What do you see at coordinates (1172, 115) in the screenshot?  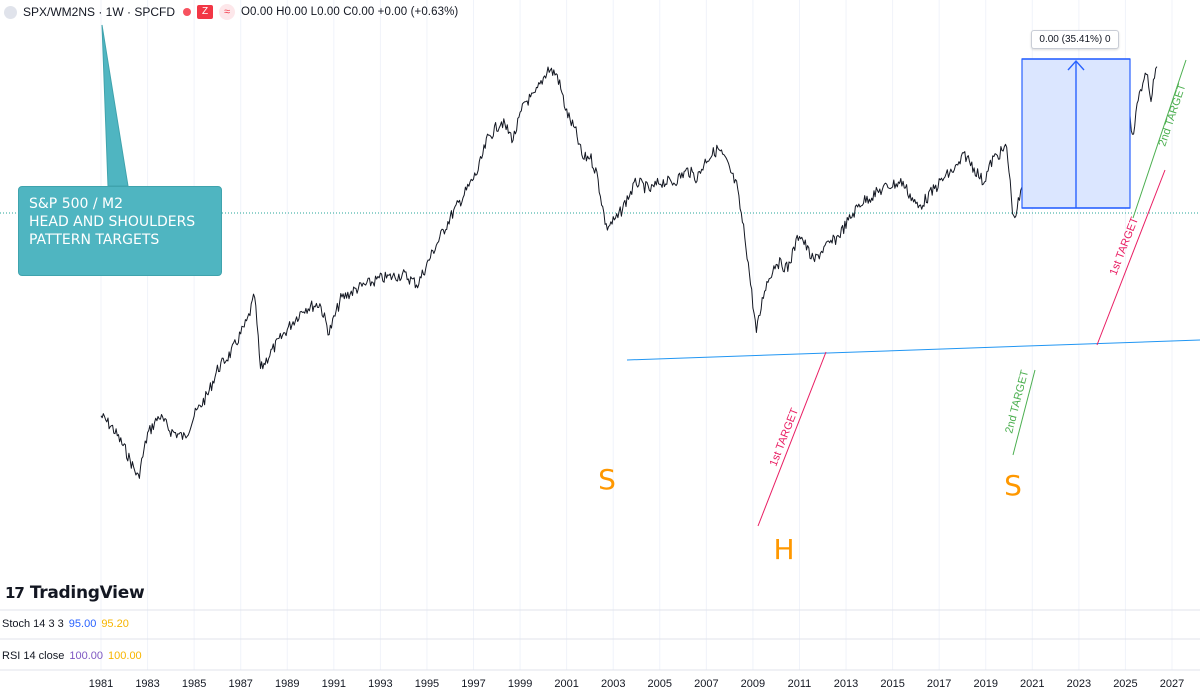 I see `second-target-label-right: 2nd TARGET` at bounding box center [1172, 115].